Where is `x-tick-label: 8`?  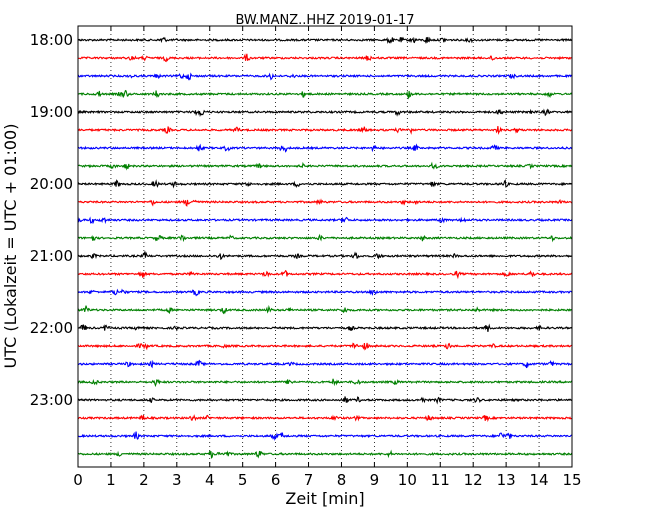
x-tick-label: 8 is located at coordinates (342, 480).